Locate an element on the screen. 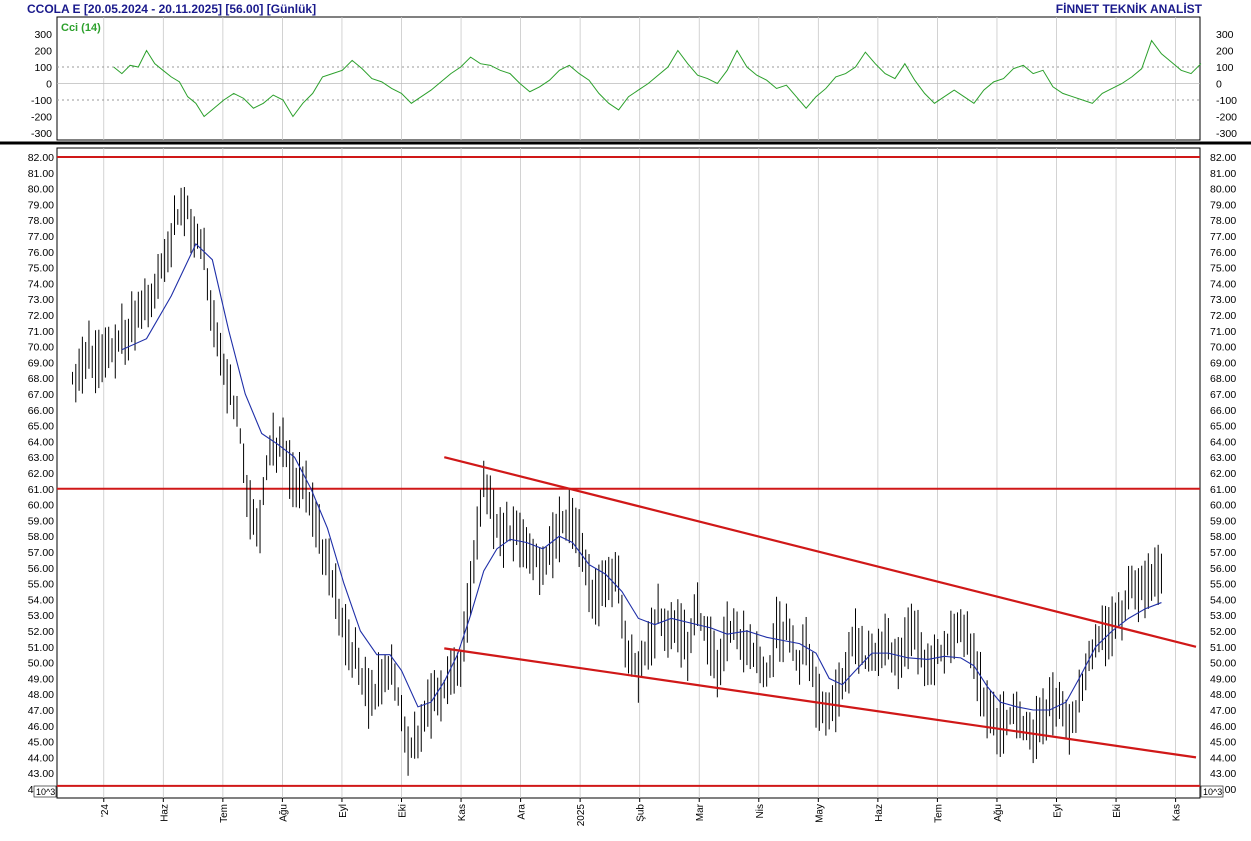 The width and height of the screenshot is (1251, 841). cci-reference-lines is located at coordinates (628, 83).